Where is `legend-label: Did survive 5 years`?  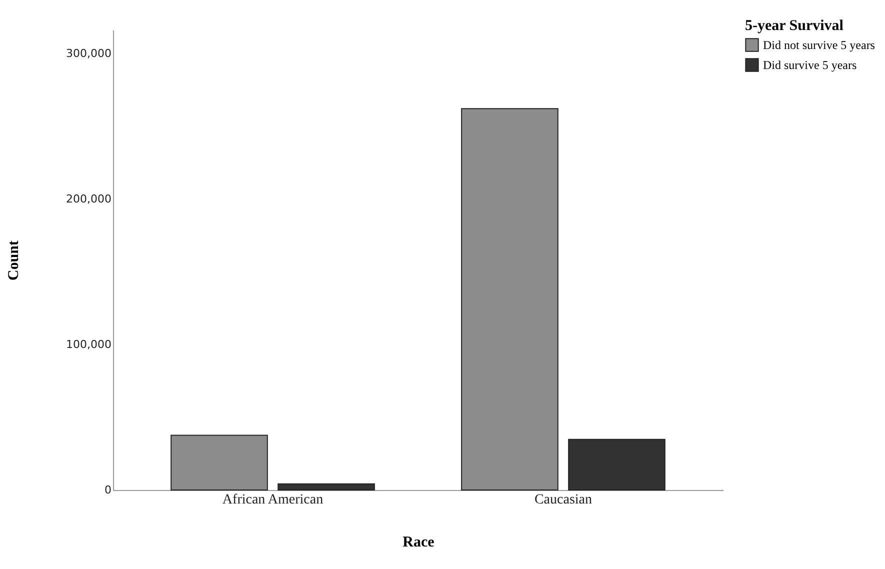
legend-label: Did survive 5 years is located at coordinates (810, 65).